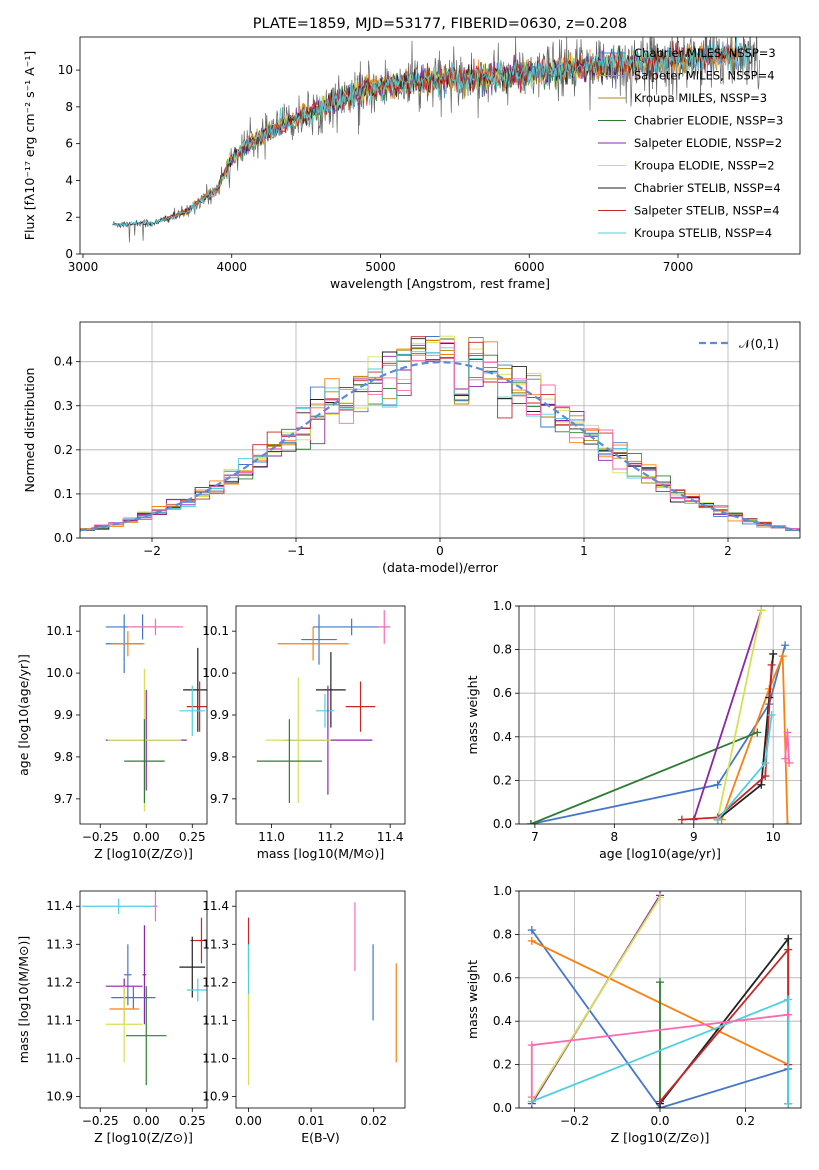  I want to click on y-tick-label: 0, so click(69, 254).